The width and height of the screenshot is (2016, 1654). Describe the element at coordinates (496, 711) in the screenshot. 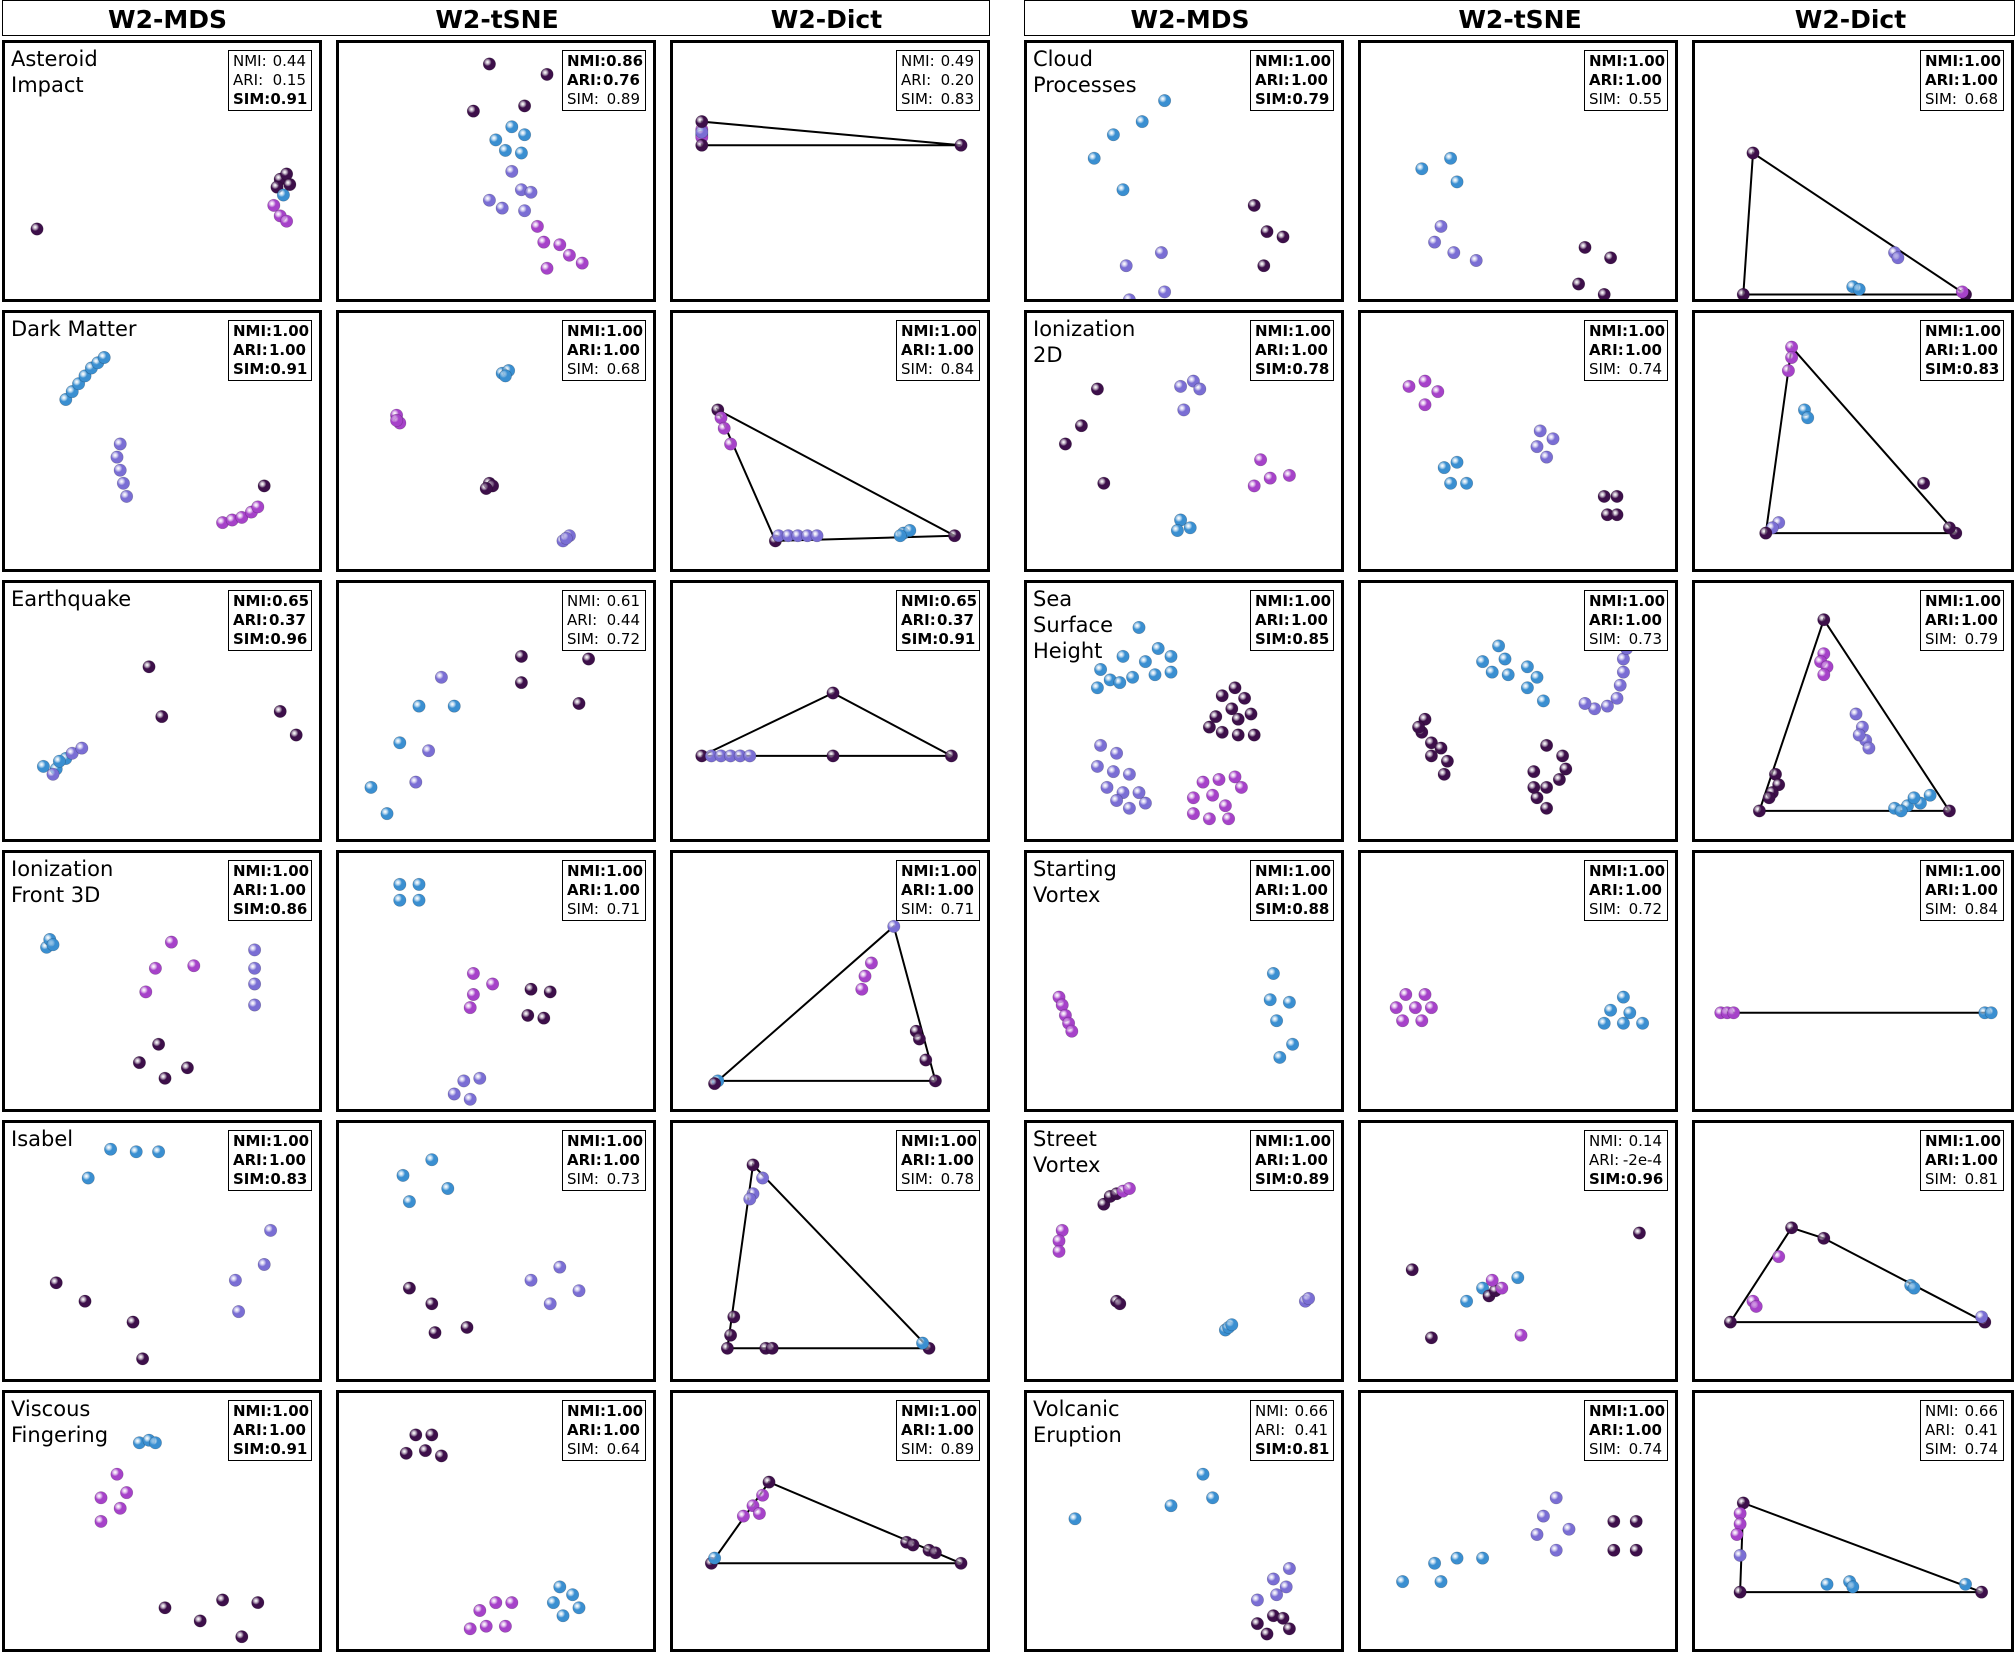

I see `chart-panel: NMI: 0.61 ARI: 0.44 SIM: 0.72` at that location.